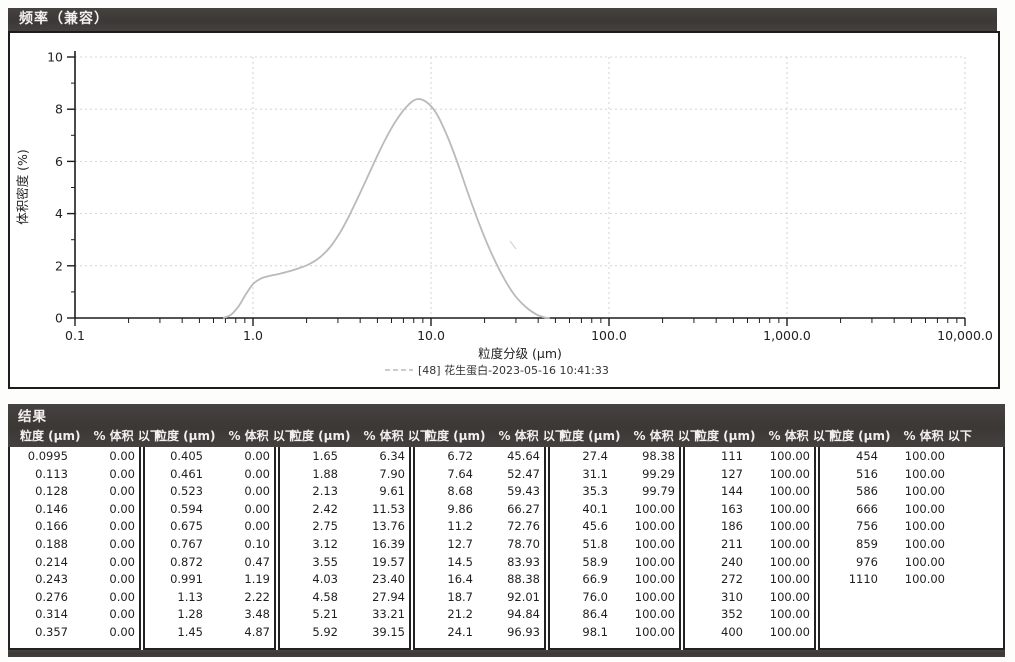  What do you see at coordinates (388, 596) in the screenshot?
I see `percent-cell: 27.94` at bounding box center [388, 596].